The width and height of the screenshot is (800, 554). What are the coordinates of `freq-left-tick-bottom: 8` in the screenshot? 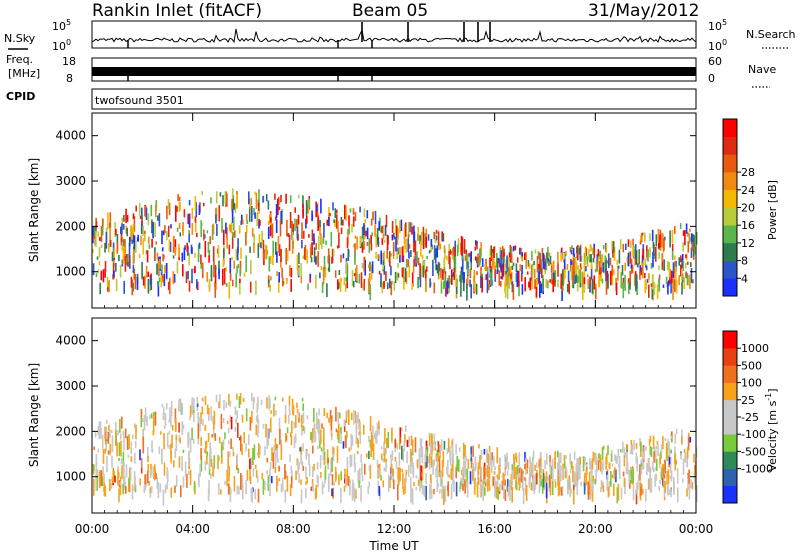 It's located at (69, 78).